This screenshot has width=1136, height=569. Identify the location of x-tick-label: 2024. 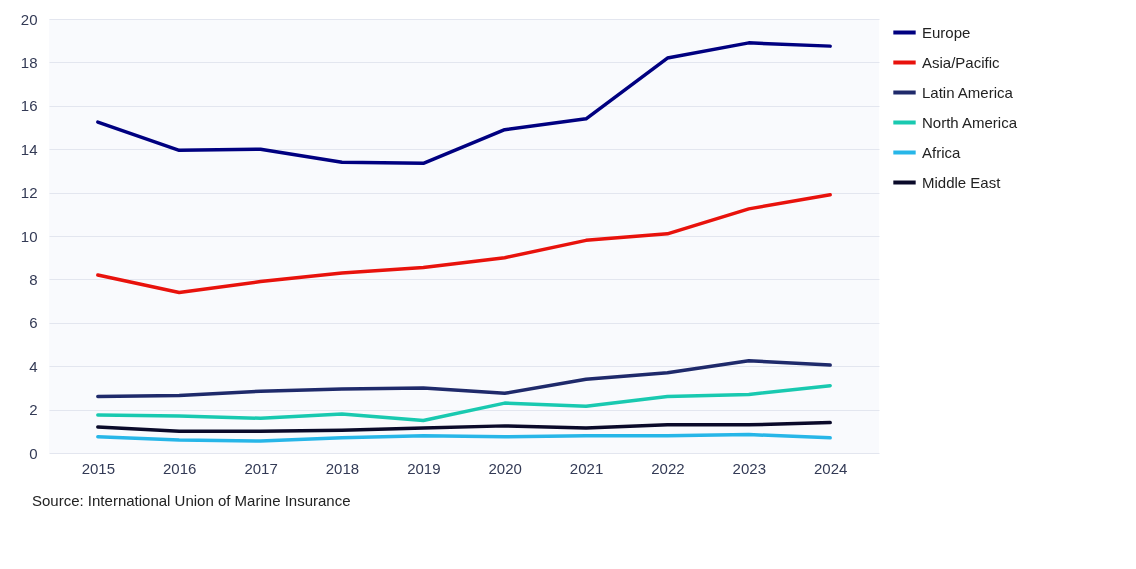
(830, 468).